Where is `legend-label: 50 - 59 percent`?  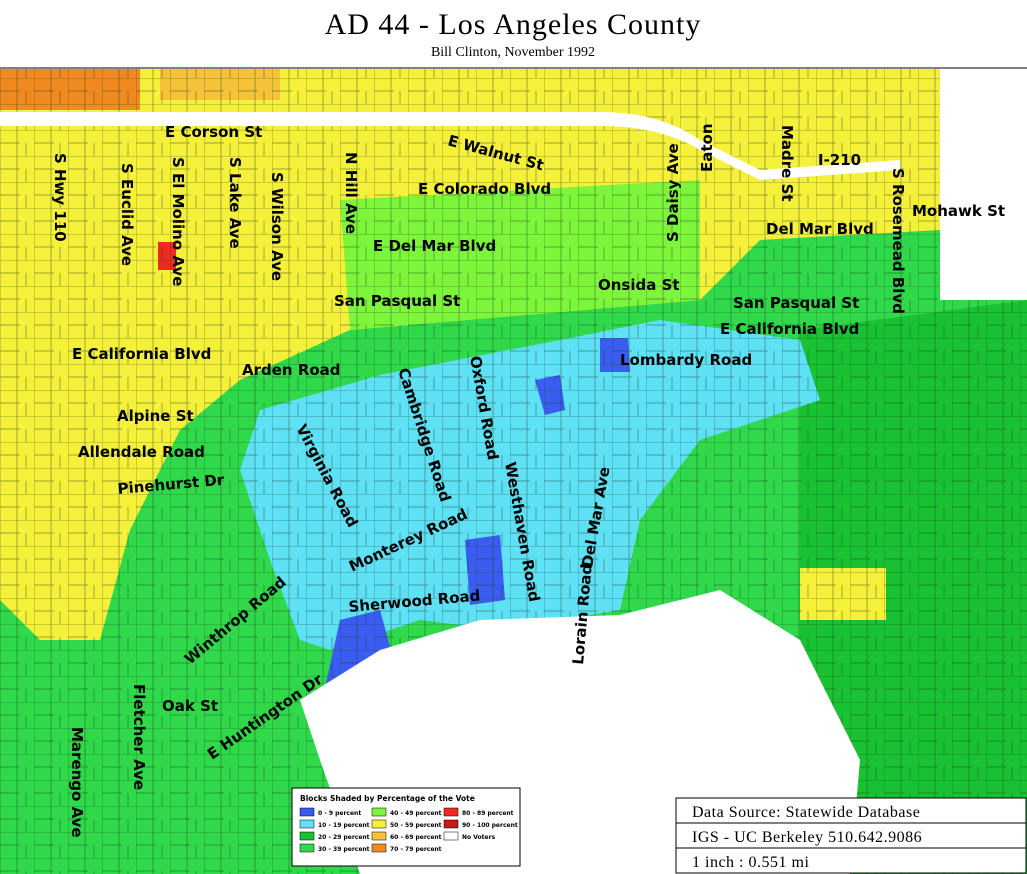
legend-label: 50 - 59 percent is located at coordinates (416, 825).